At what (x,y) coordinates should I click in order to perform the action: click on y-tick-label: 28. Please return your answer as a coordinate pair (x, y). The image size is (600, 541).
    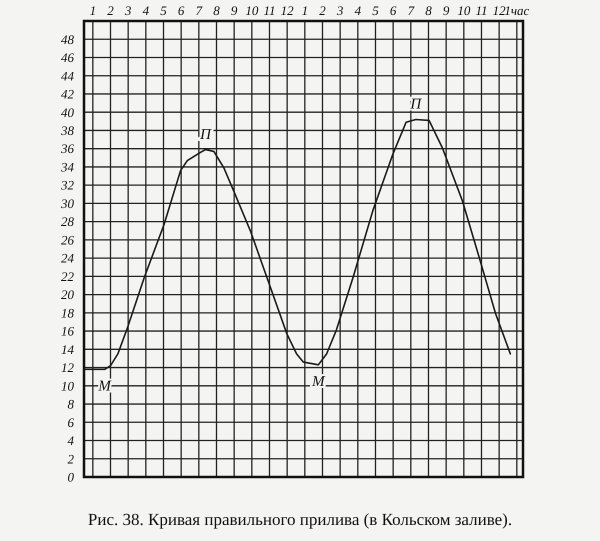
    Looking at the image, I should click on (67, 222).